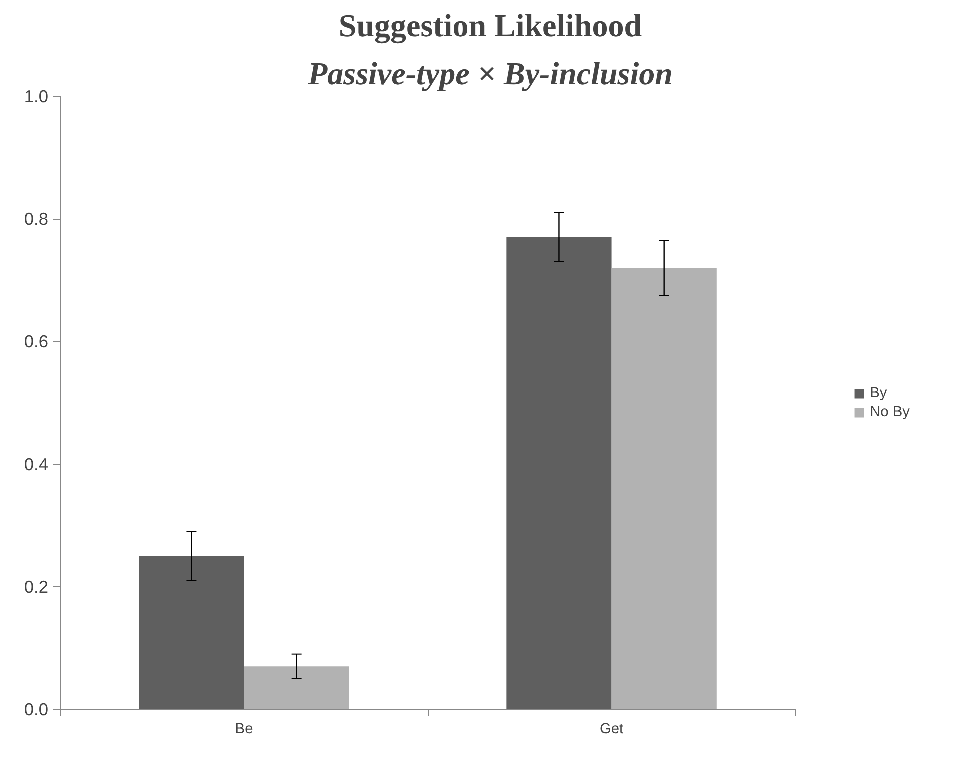 This screenshot has width=961, height=767. Describe the element at coordinates (36, 586) in the screenshot. I see `y-tick-label: 0.2` at that location.